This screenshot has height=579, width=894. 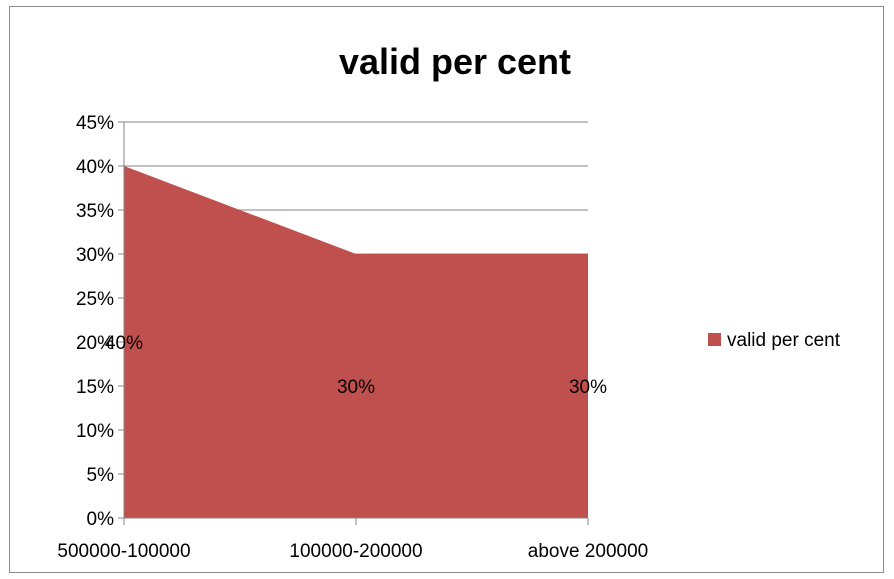 I want to click on legend-swatch, so click(x=714, y=339).